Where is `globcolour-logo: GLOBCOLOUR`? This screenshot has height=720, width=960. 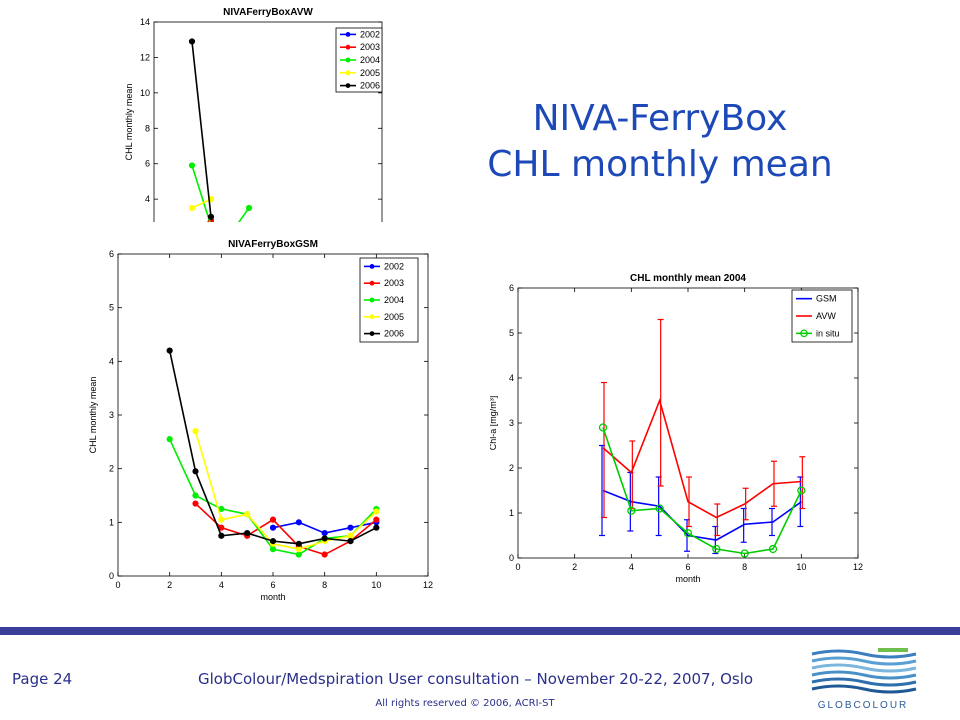
globcolour-logo: GLOBCOLOUR is located at coordinates (863, 678).